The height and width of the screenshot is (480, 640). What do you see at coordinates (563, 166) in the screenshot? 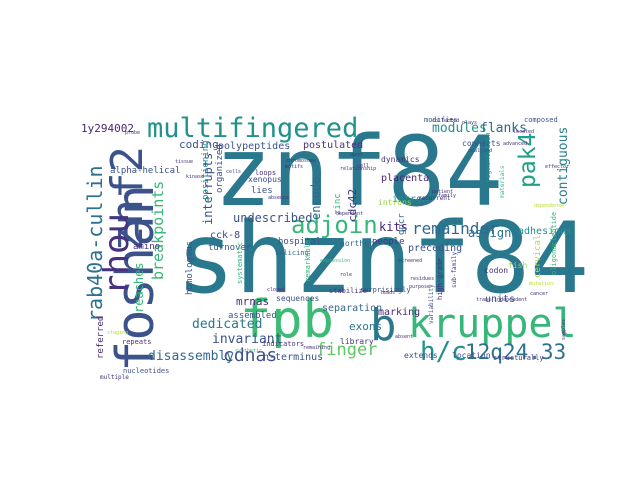
I see `word-cloud-term: contiguous` at bounding box center [563, 166].